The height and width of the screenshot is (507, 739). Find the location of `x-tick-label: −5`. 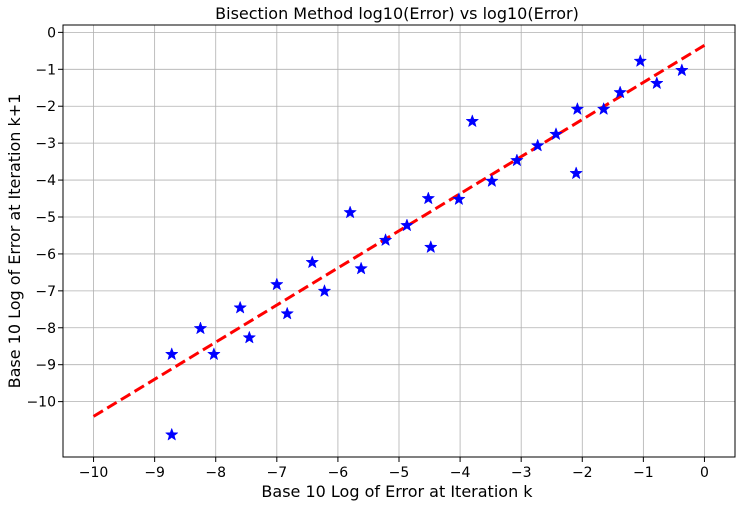

x-tick-label: −5 is located at coordinates (399, 473).